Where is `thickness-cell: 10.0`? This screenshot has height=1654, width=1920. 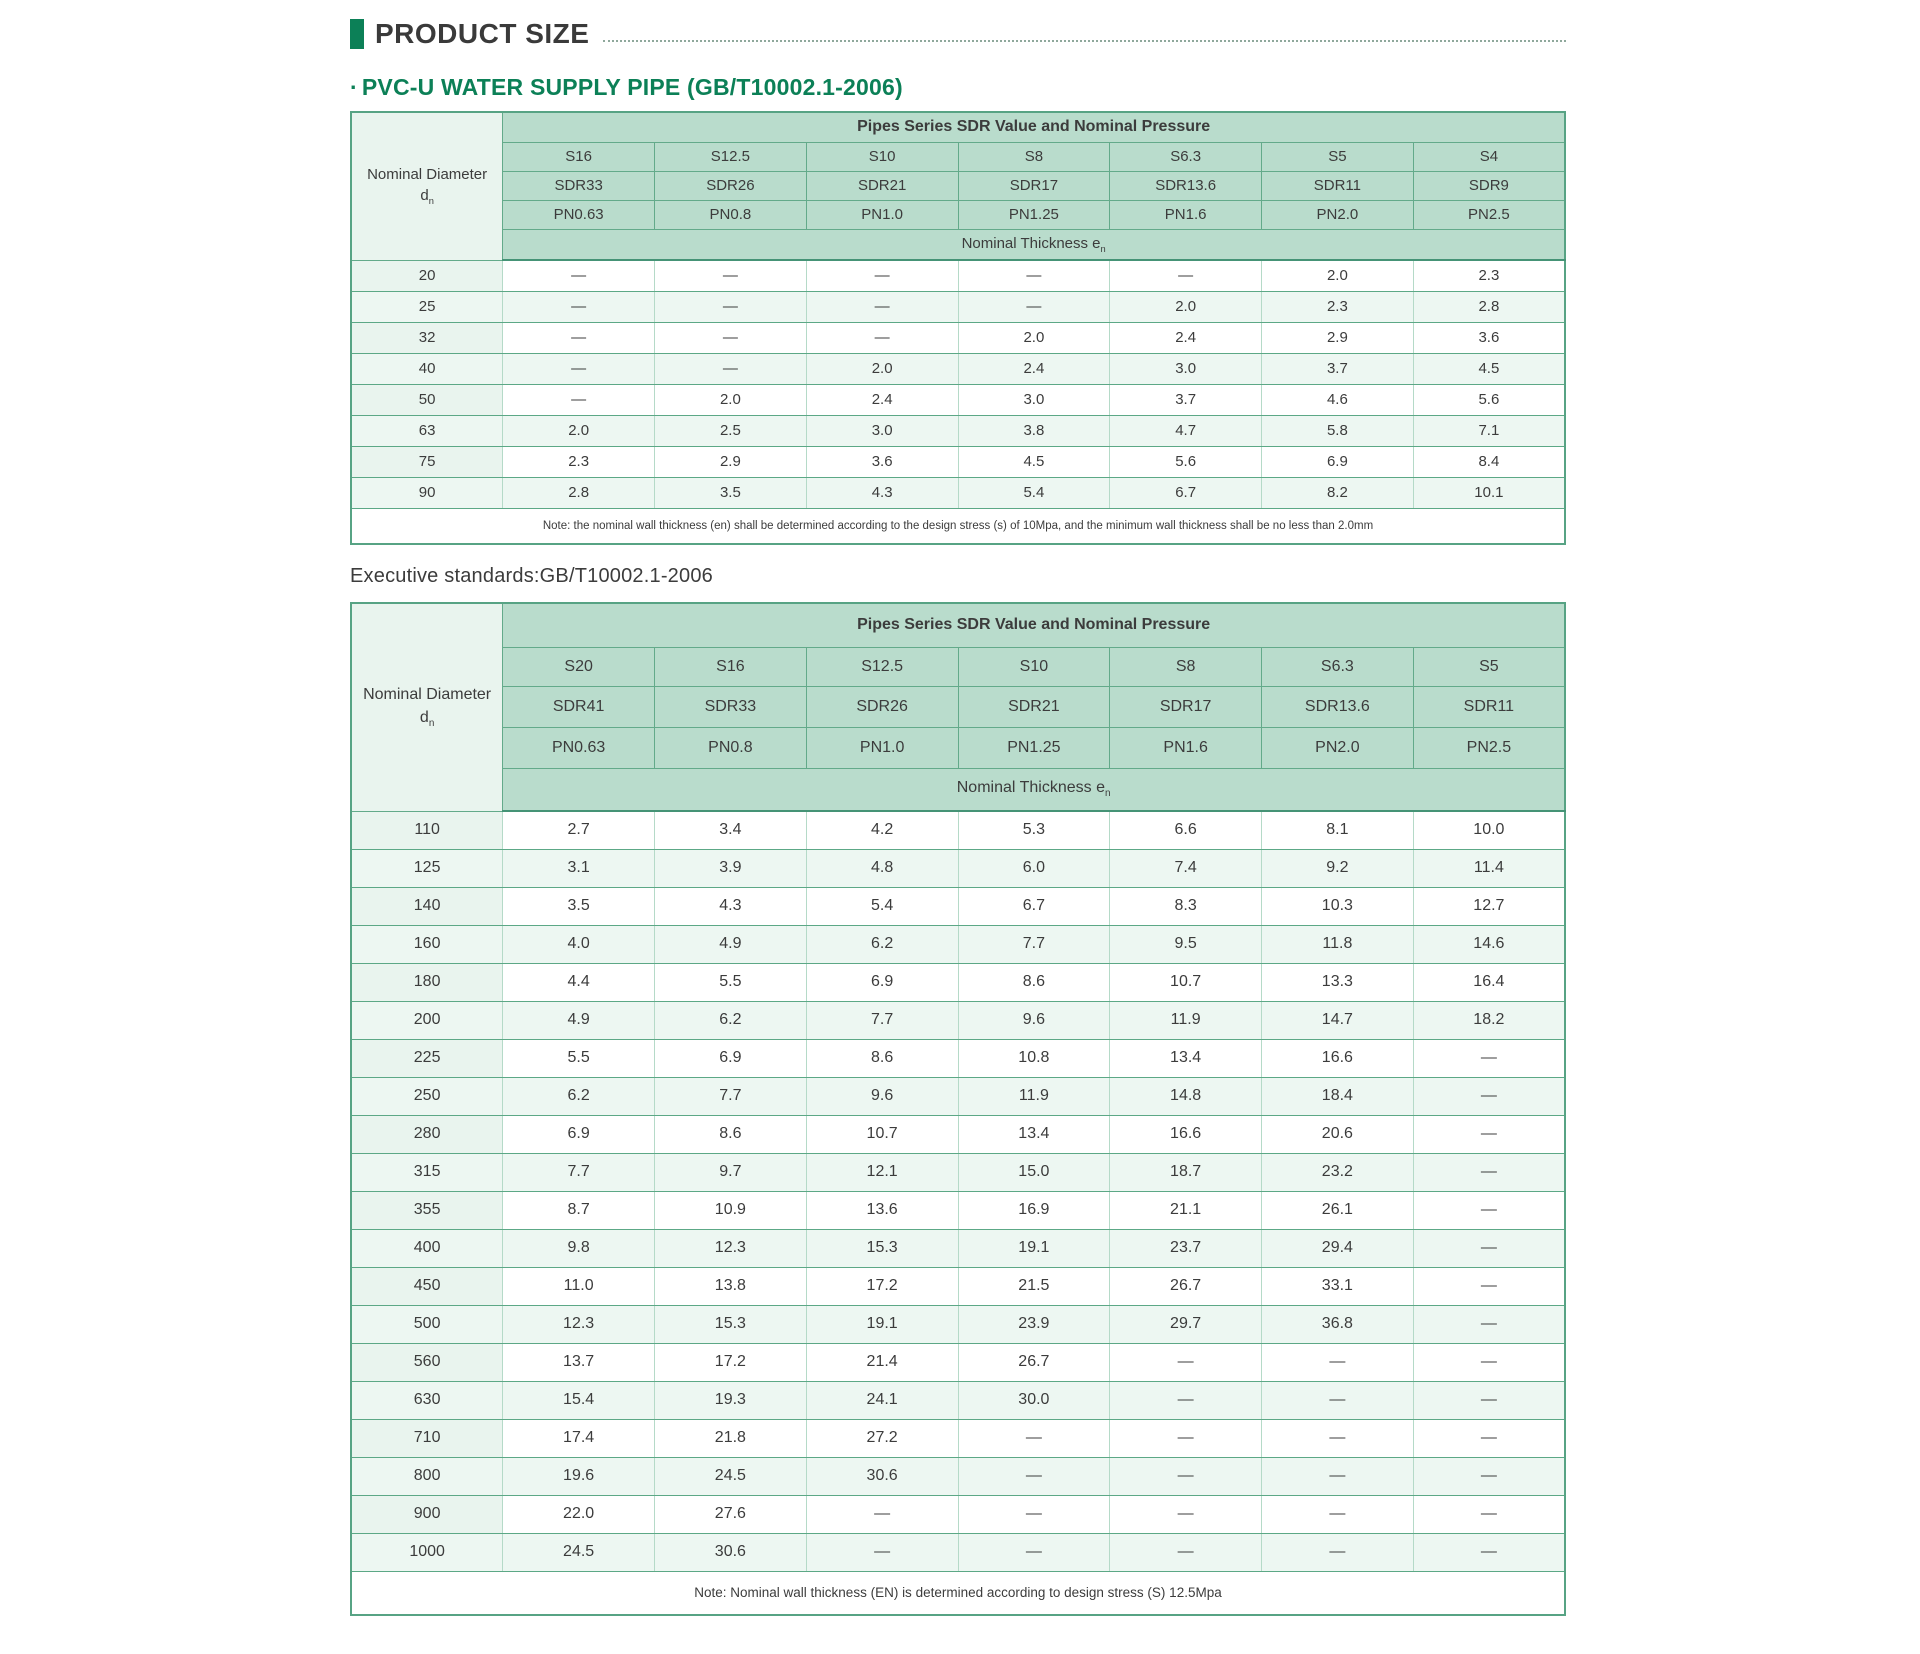
thickness-cell: 10.0 is located at coordinates (1489, 830).